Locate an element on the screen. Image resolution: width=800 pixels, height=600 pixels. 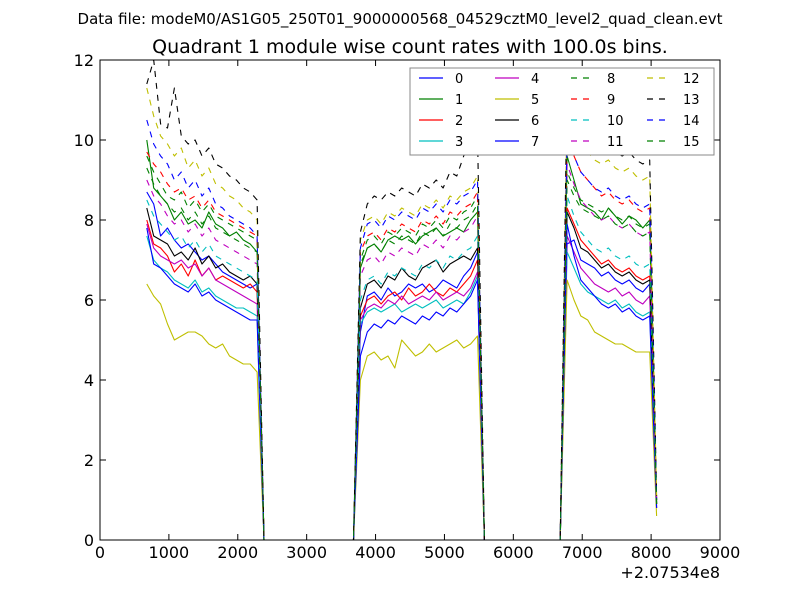
y-tick-label: 10 is located at coordinates (84, 140).